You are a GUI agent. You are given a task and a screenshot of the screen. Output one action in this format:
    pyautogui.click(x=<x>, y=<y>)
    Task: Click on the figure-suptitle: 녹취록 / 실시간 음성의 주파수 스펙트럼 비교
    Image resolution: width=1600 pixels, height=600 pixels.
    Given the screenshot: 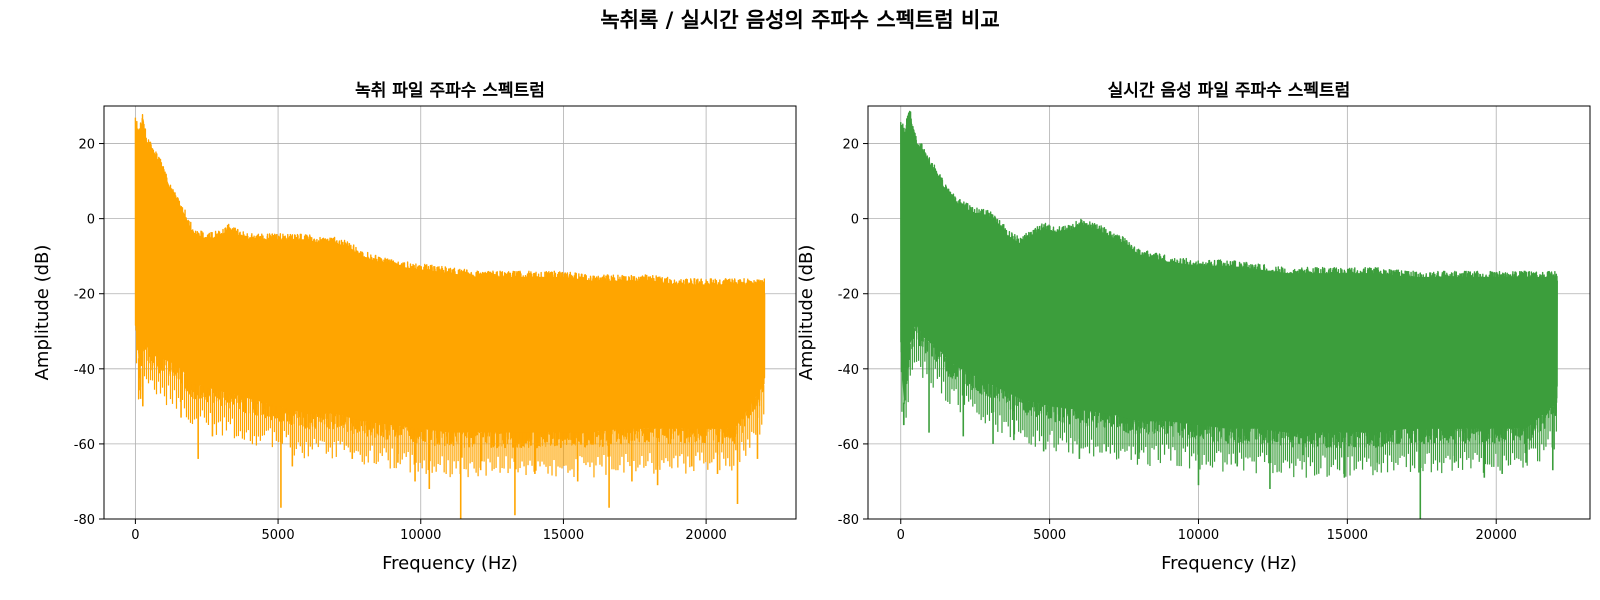 What is the action you would take?
    pyautogui.click(x=799, y=20)
    